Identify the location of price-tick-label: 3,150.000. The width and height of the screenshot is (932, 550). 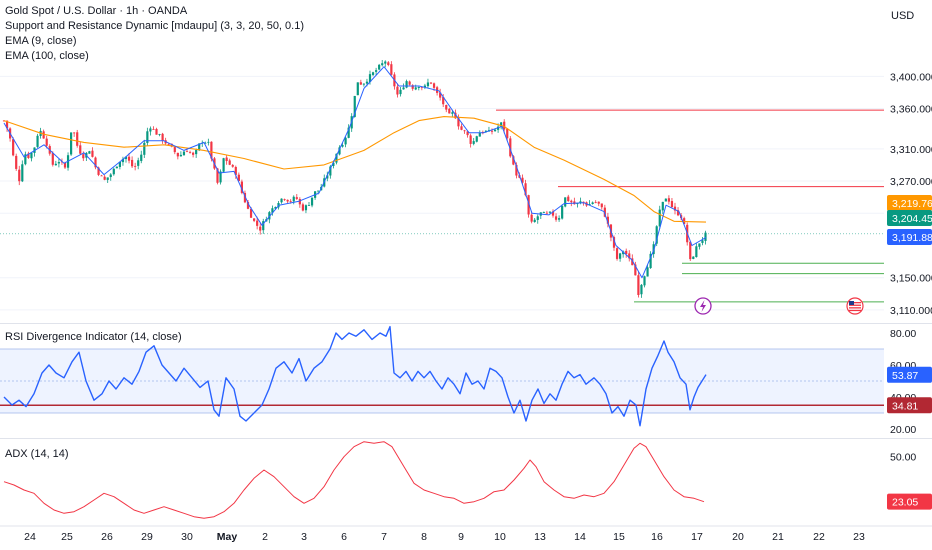
(911, 279).